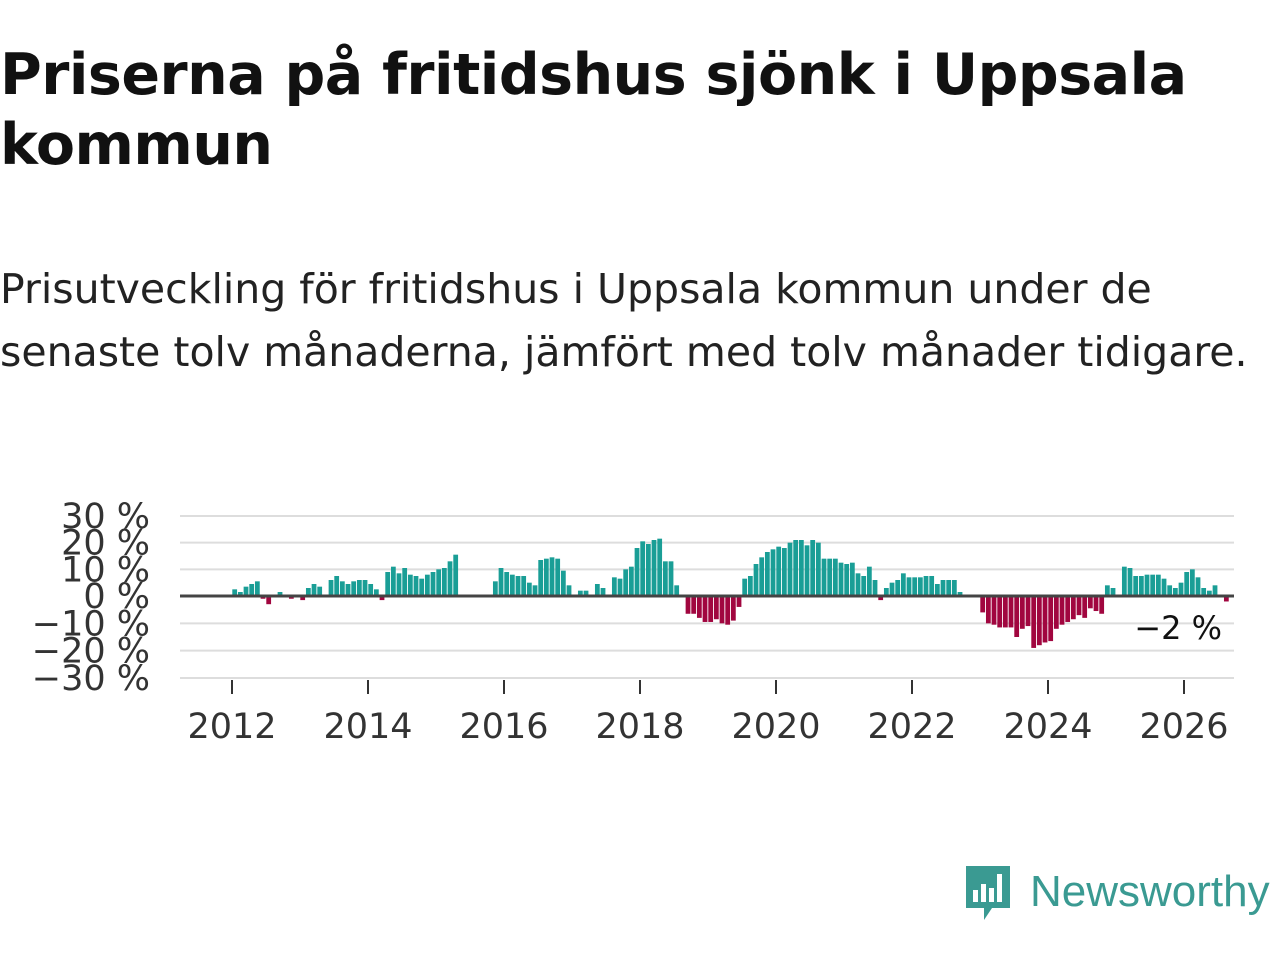  What do you see at coordinates (1150, 891) in the screenshot?
I see `brand-name: Newsworthy` at bounding box center [1150, 891].